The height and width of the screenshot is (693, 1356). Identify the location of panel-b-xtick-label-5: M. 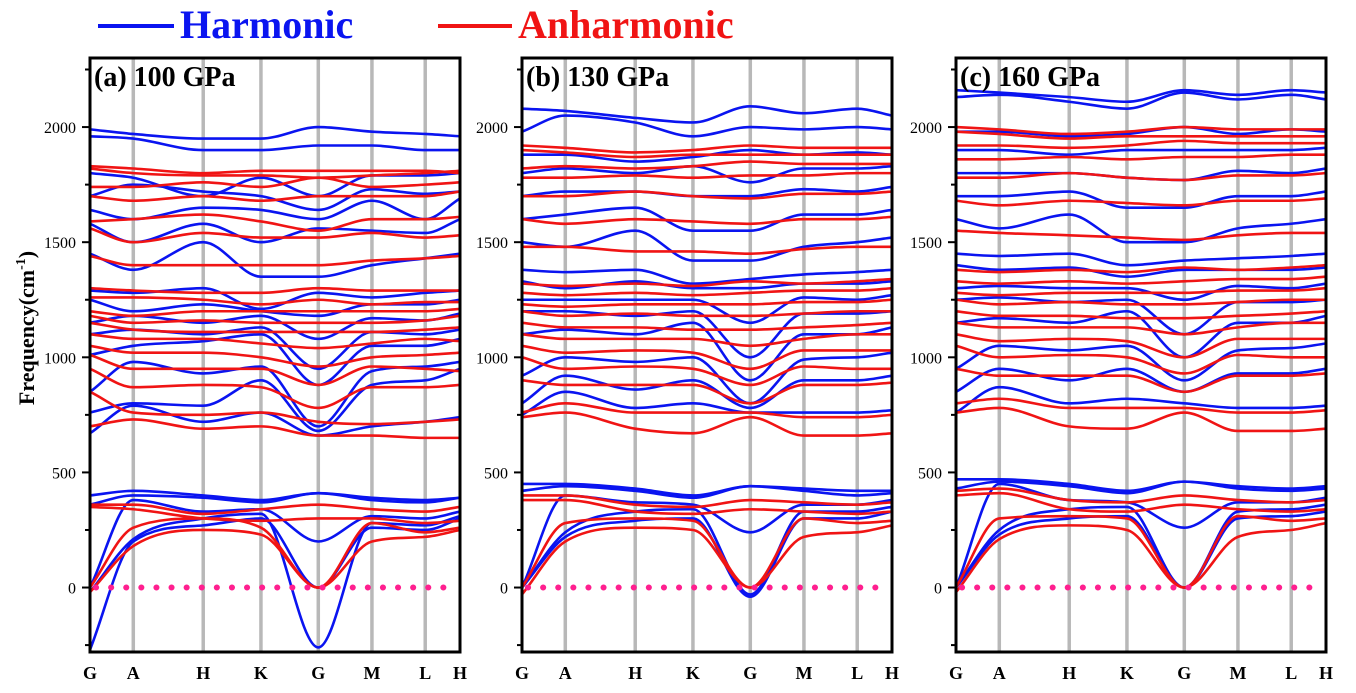
(803, 673).